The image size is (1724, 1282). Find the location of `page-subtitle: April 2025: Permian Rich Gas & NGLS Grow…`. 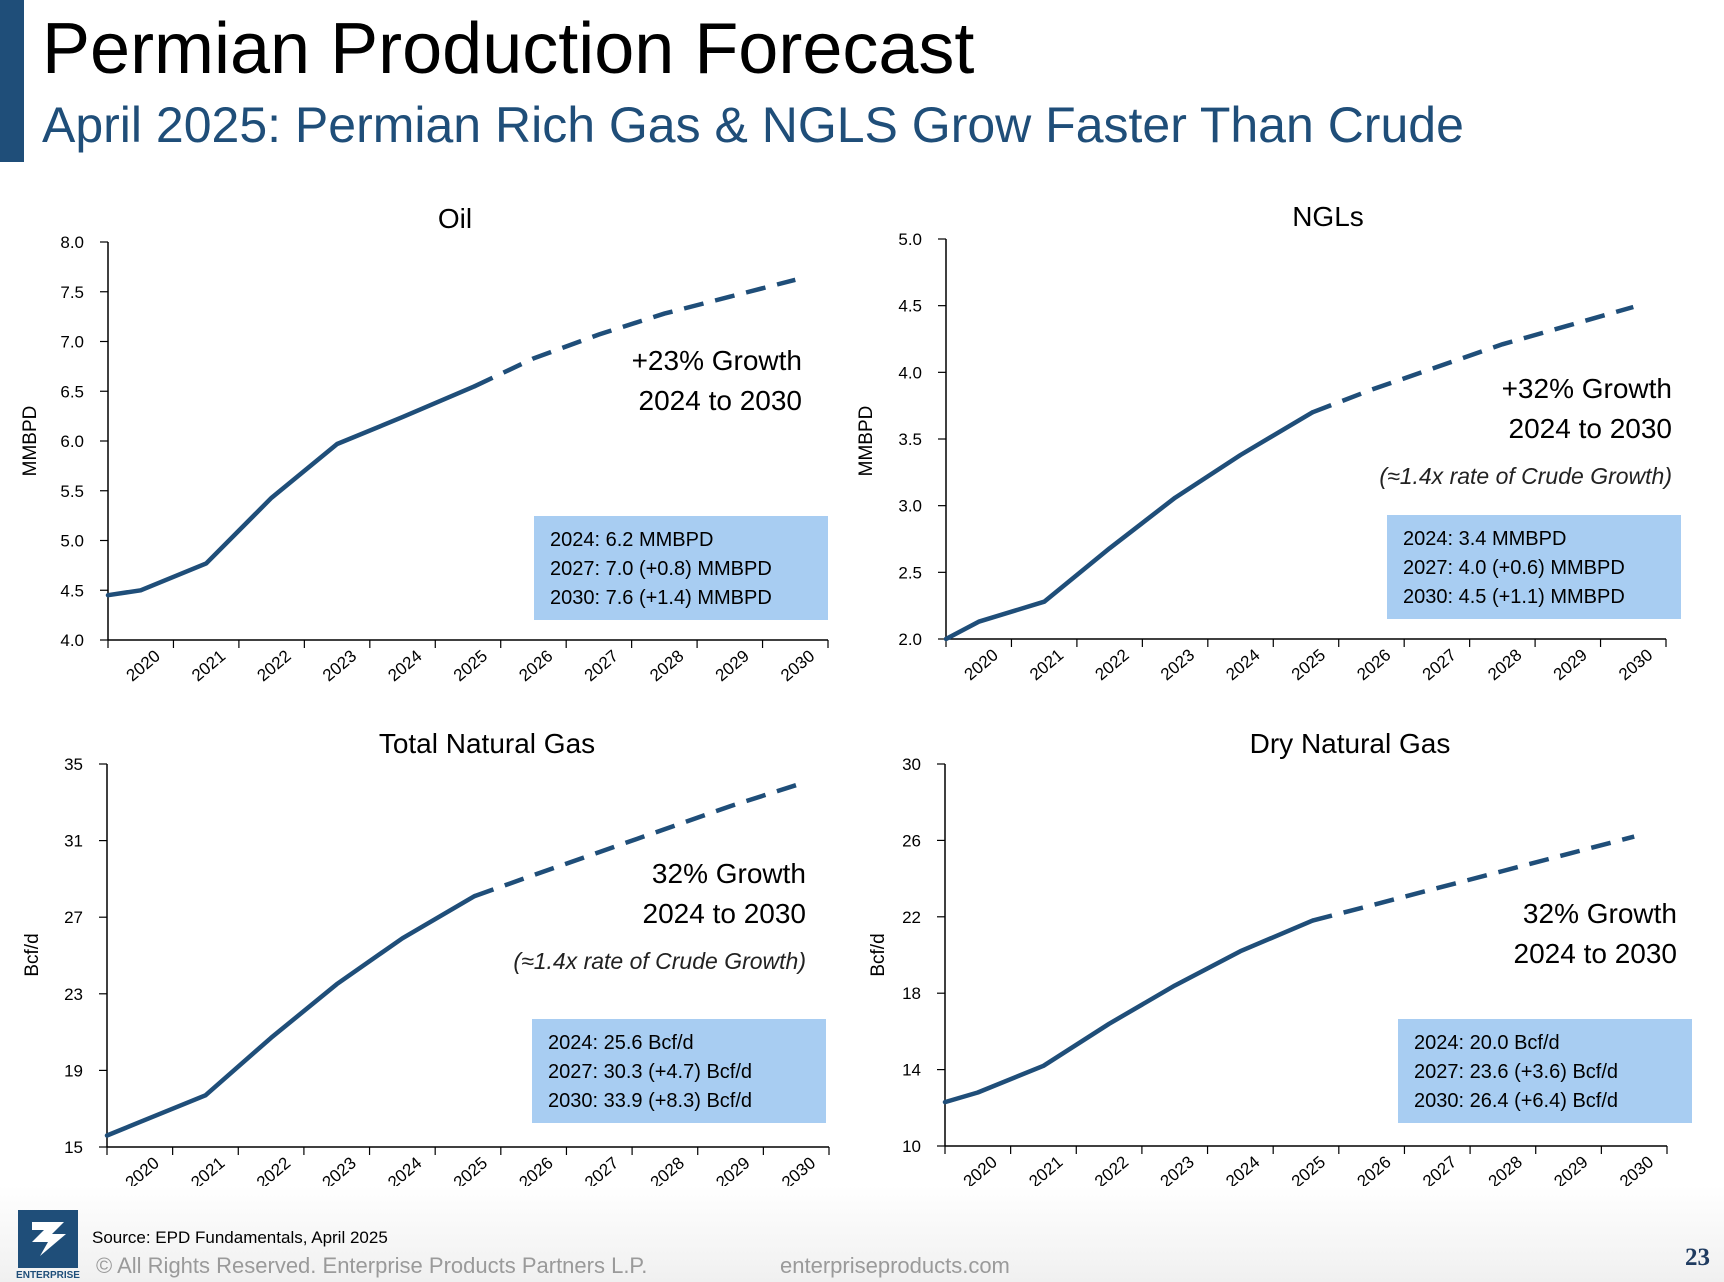

page-subtitle: April 2025: Permian Rich Gas & NGLS Grow… is located at coordinates (753, 125).